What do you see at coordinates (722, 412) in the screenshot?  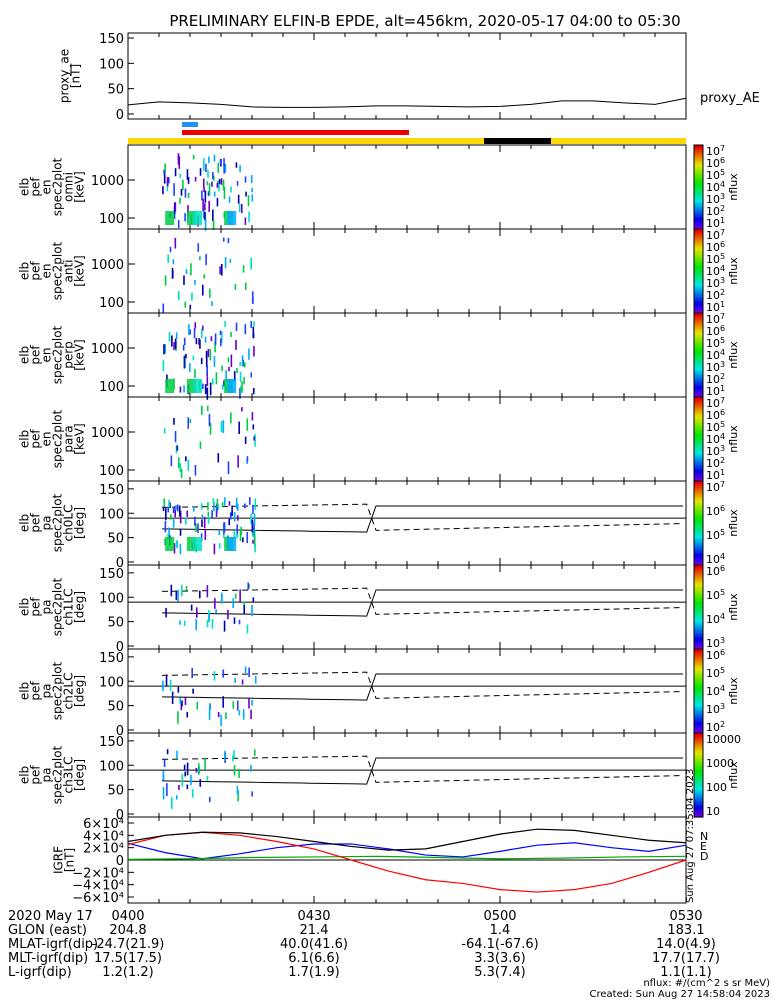 I see `tick-exponent: 6` at bounding box center [722, 412].